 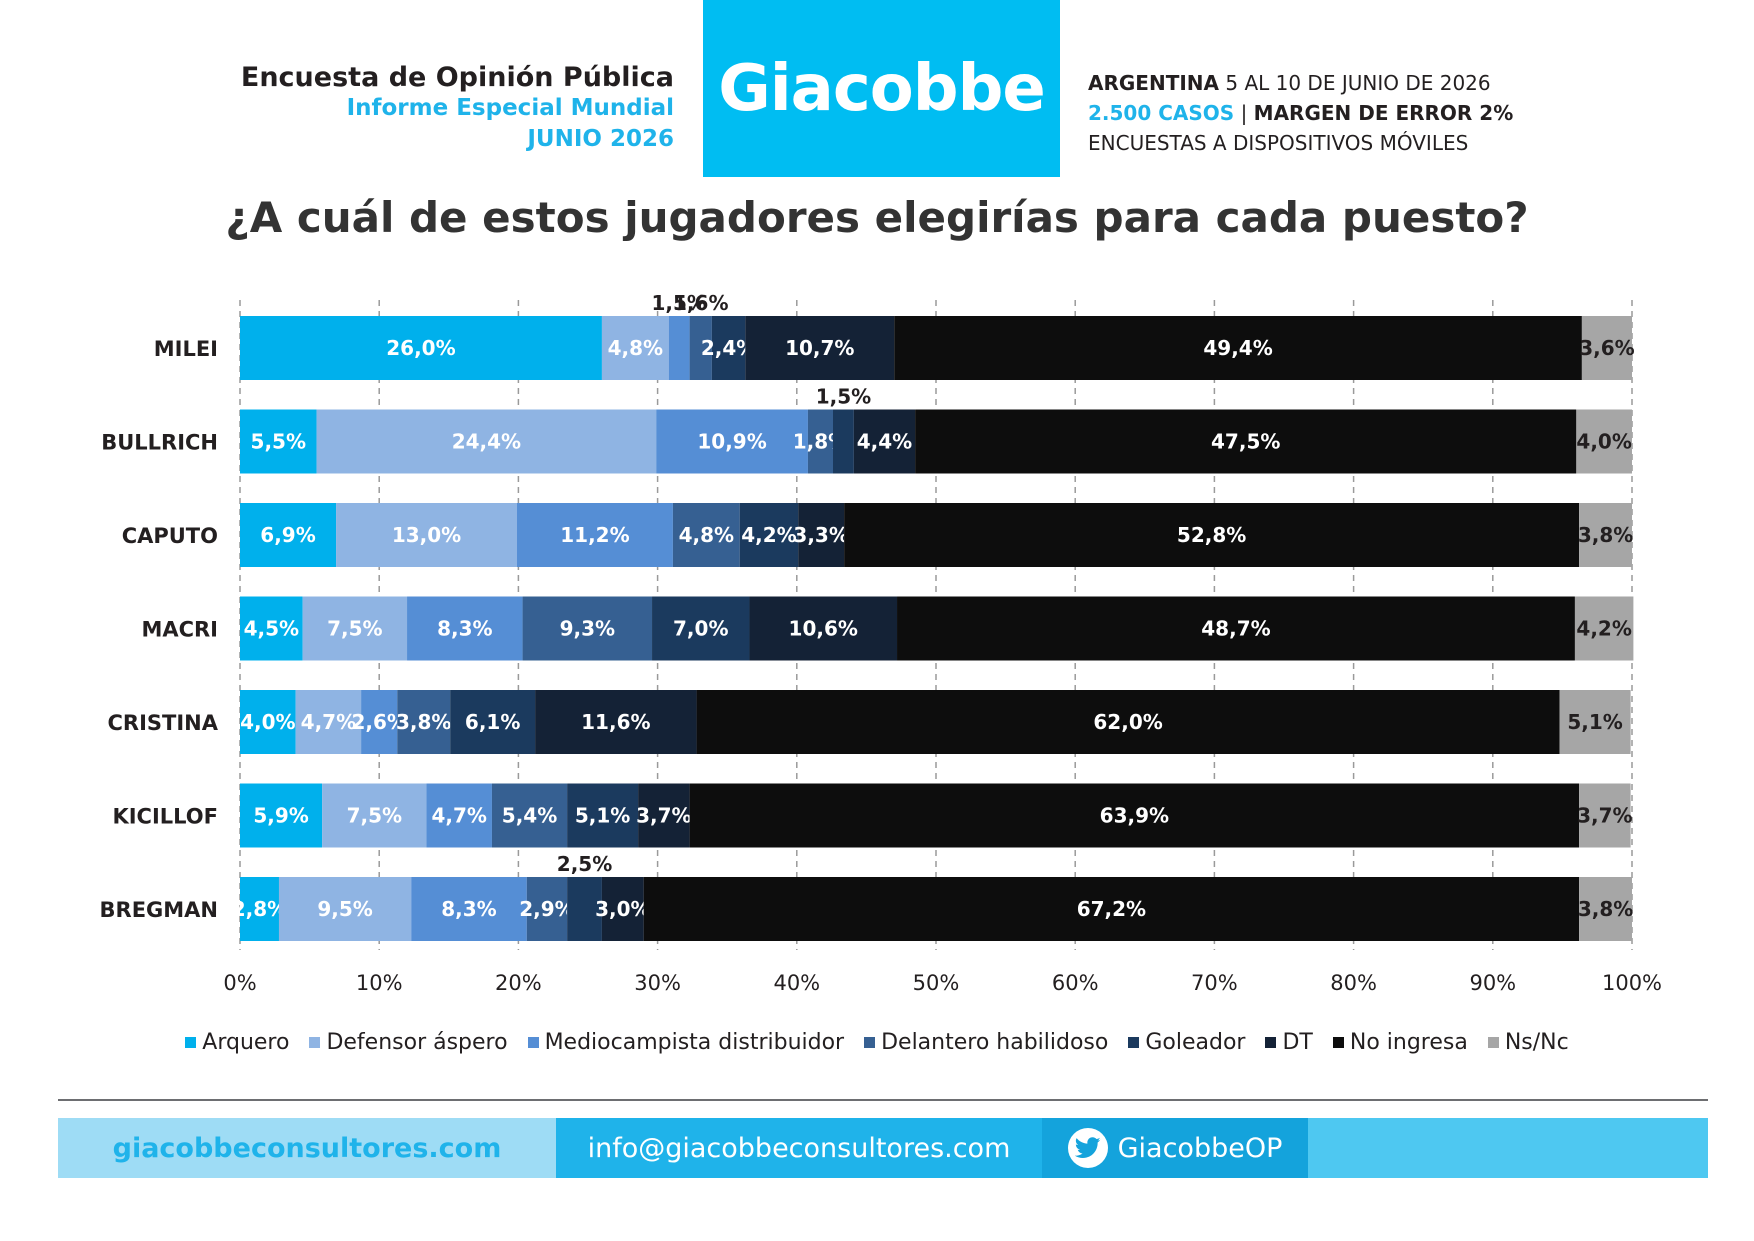 I want to click on data-label: 13,0%, so click(x=426, y=535).